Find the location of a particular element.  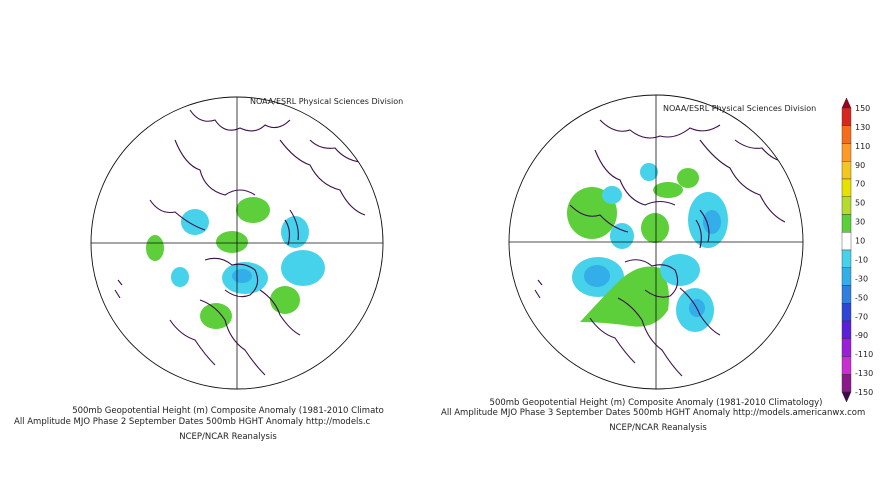

colorbar-tick-label: -130 is located at coordinates (864, 373).